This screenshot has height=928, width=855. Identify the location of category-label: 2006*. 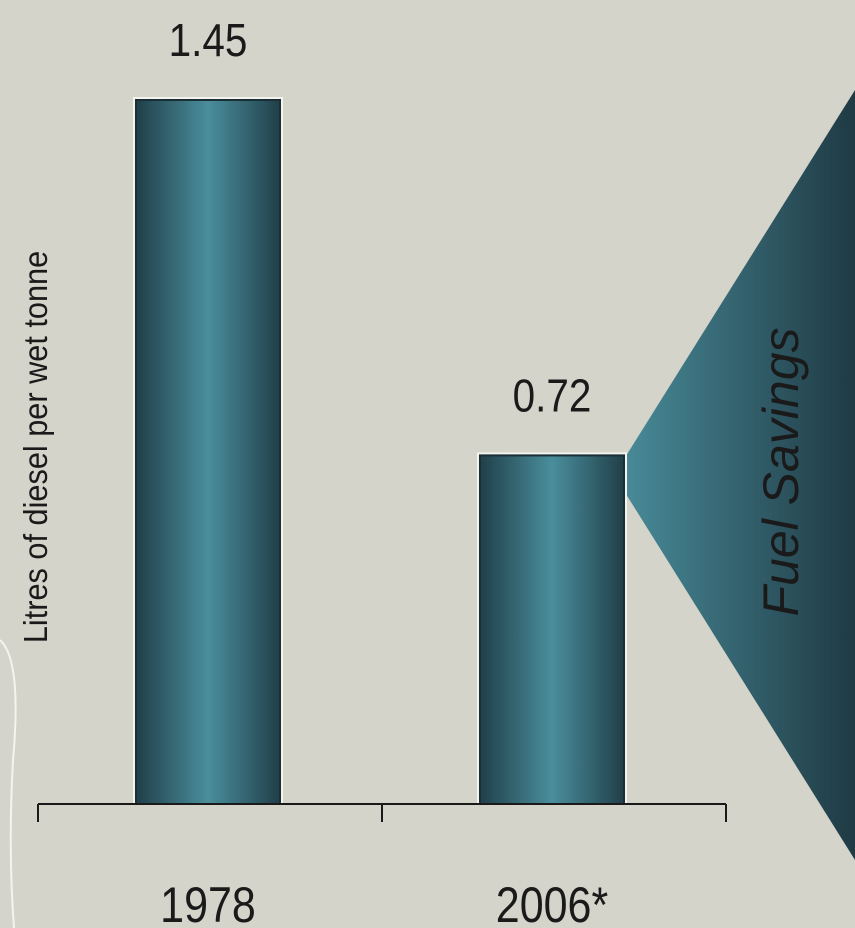
(552, 902).